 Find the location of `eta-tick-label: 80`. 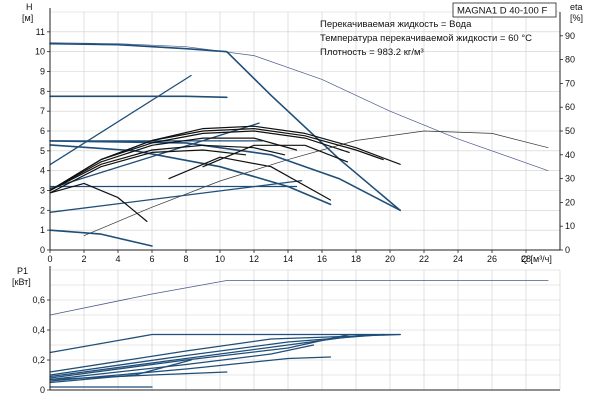

eta-tick-label: 80 is located at coordinates (570, 60).